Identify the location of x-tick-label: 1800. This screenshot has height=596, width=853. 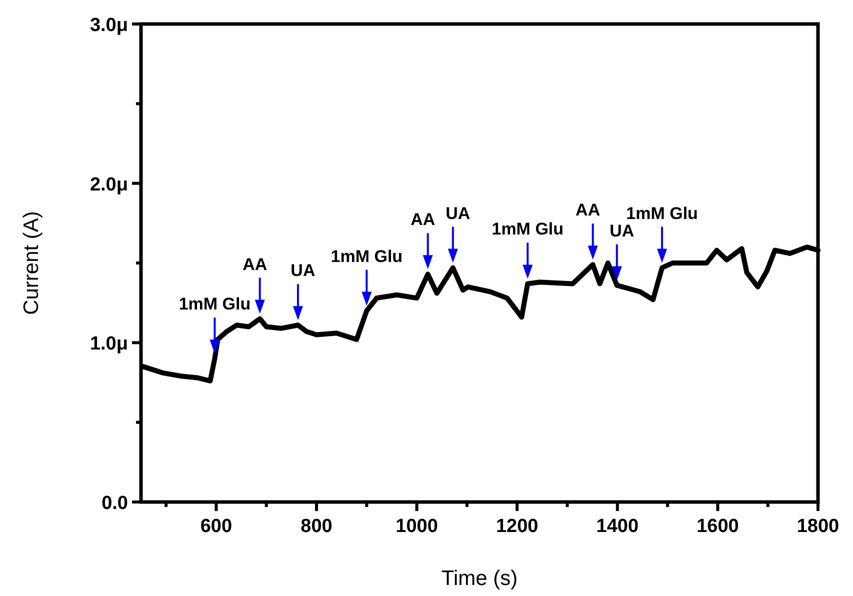
(818, 526).